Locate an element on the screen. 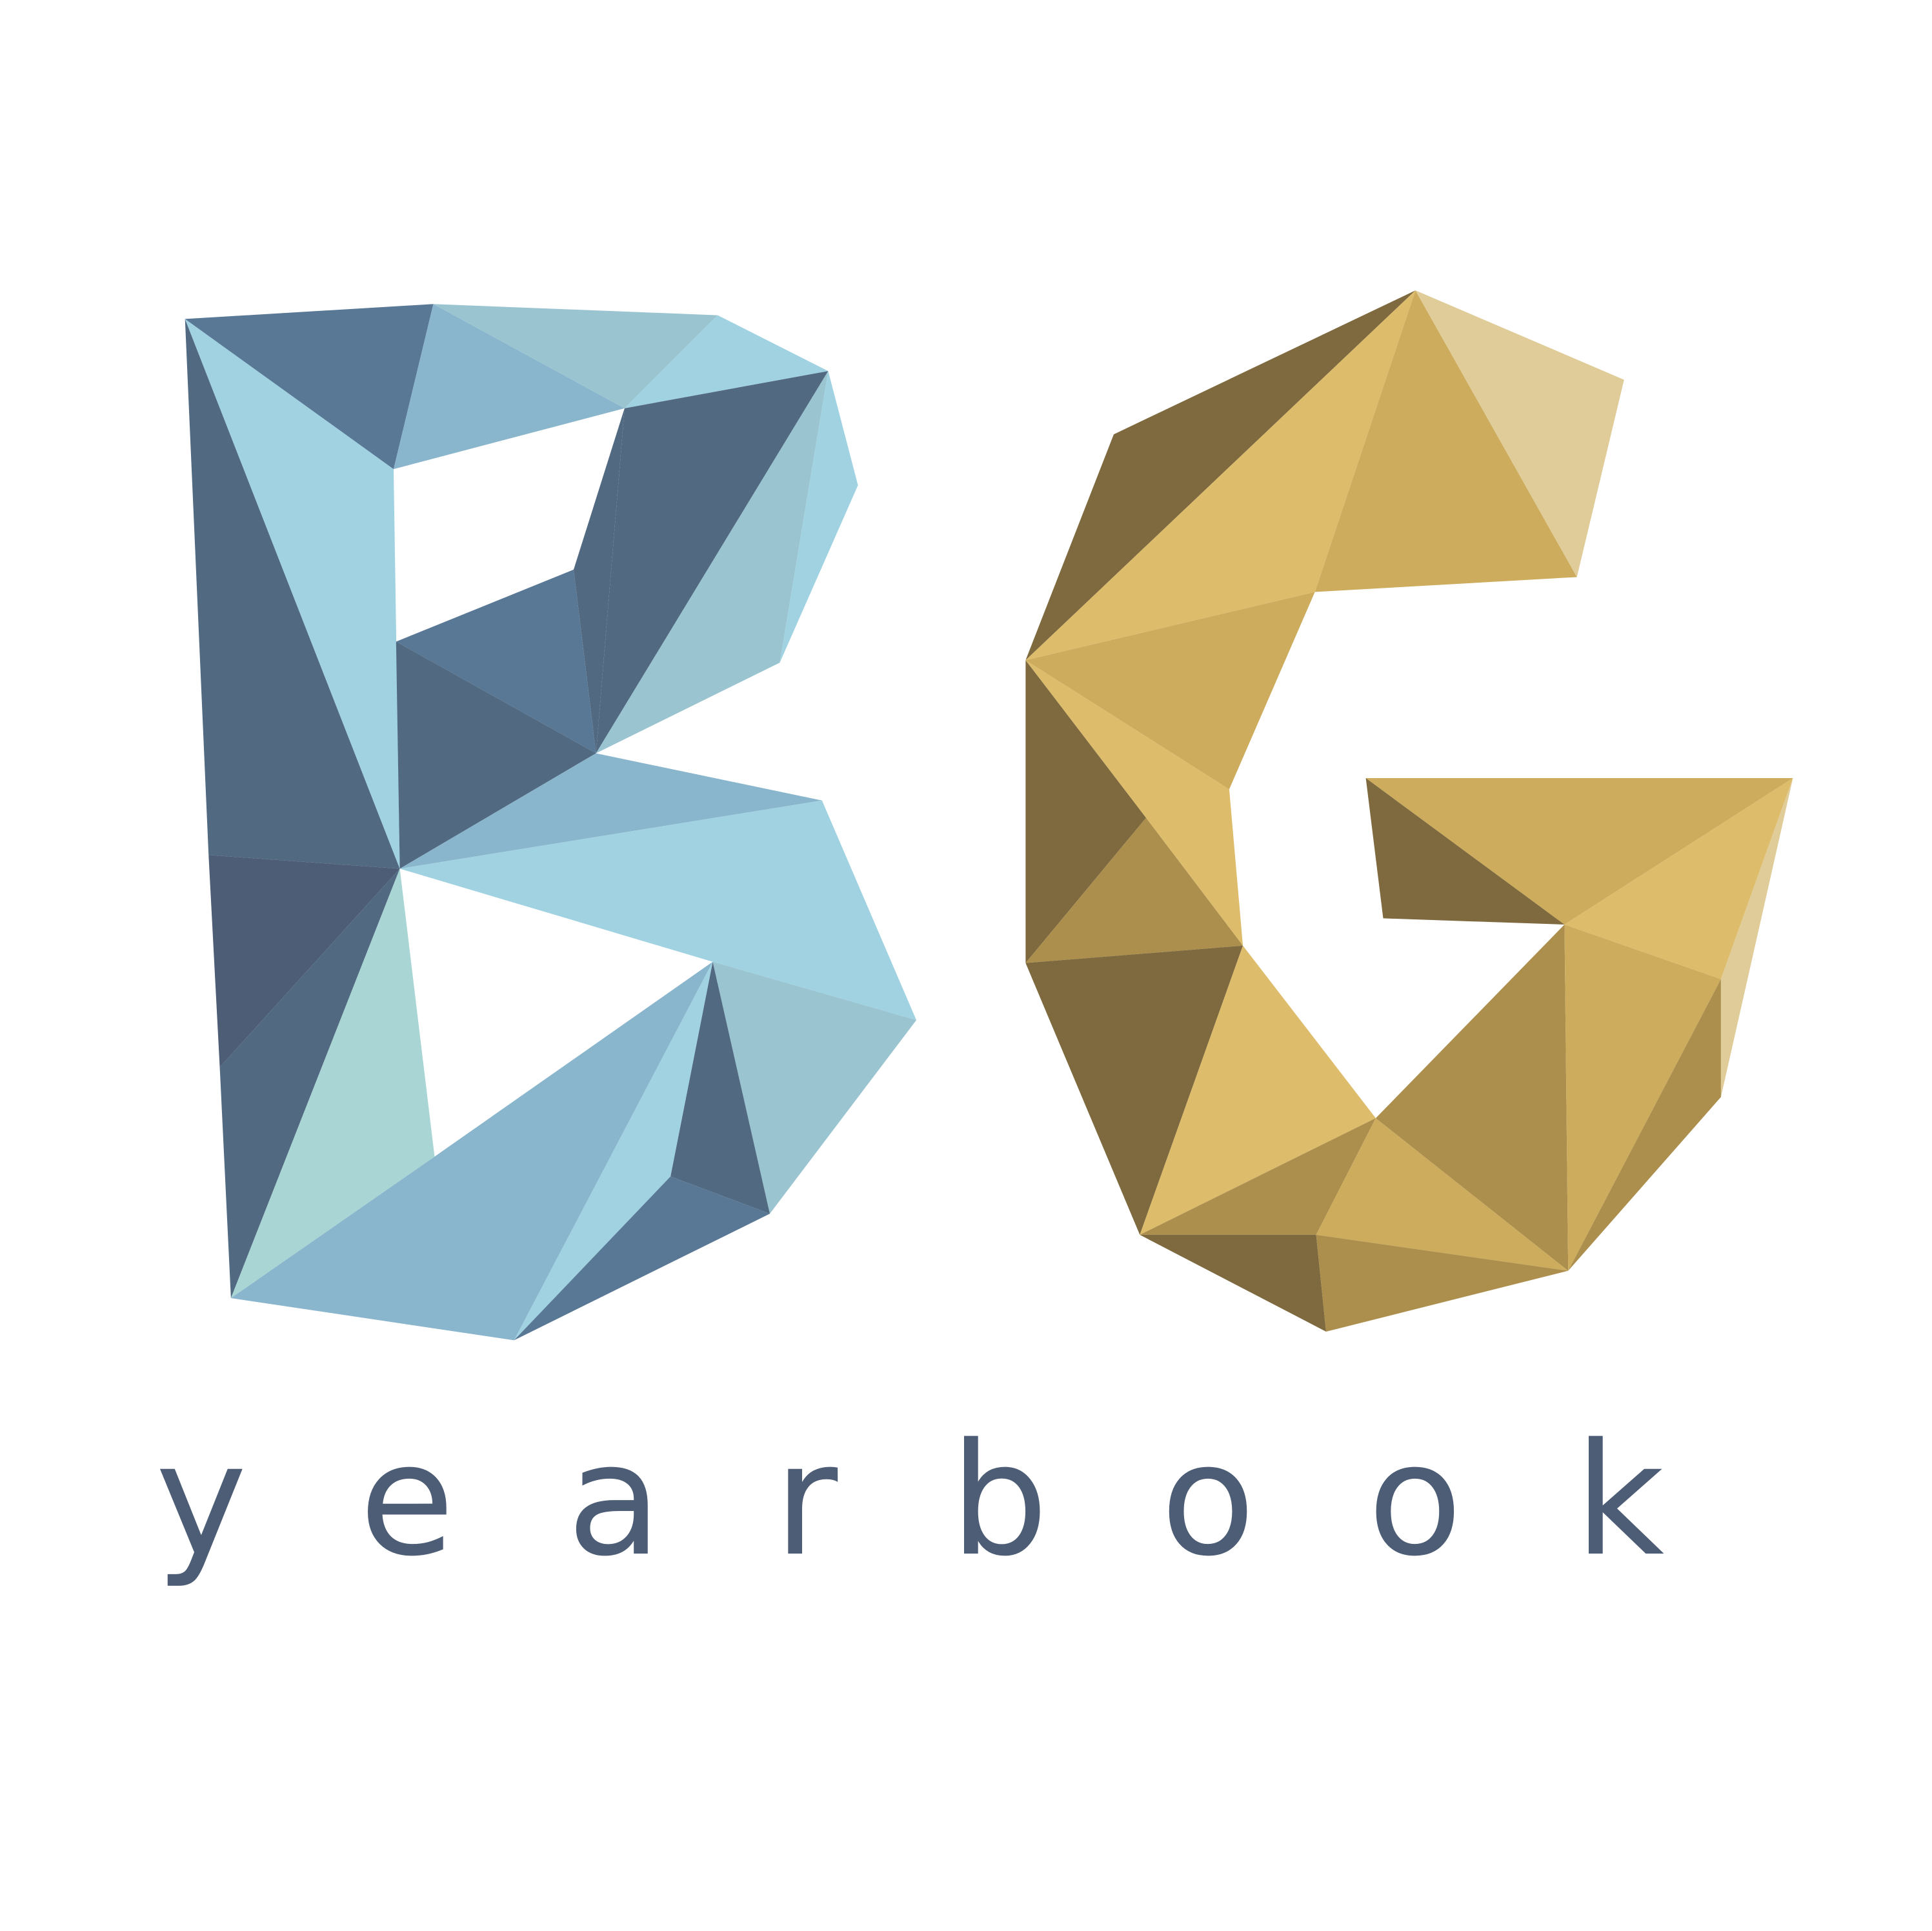 The width and height of the screenshot is (1932, 1931). yearbook-wordmark: yearbook is located at coordinates (966, 1500).